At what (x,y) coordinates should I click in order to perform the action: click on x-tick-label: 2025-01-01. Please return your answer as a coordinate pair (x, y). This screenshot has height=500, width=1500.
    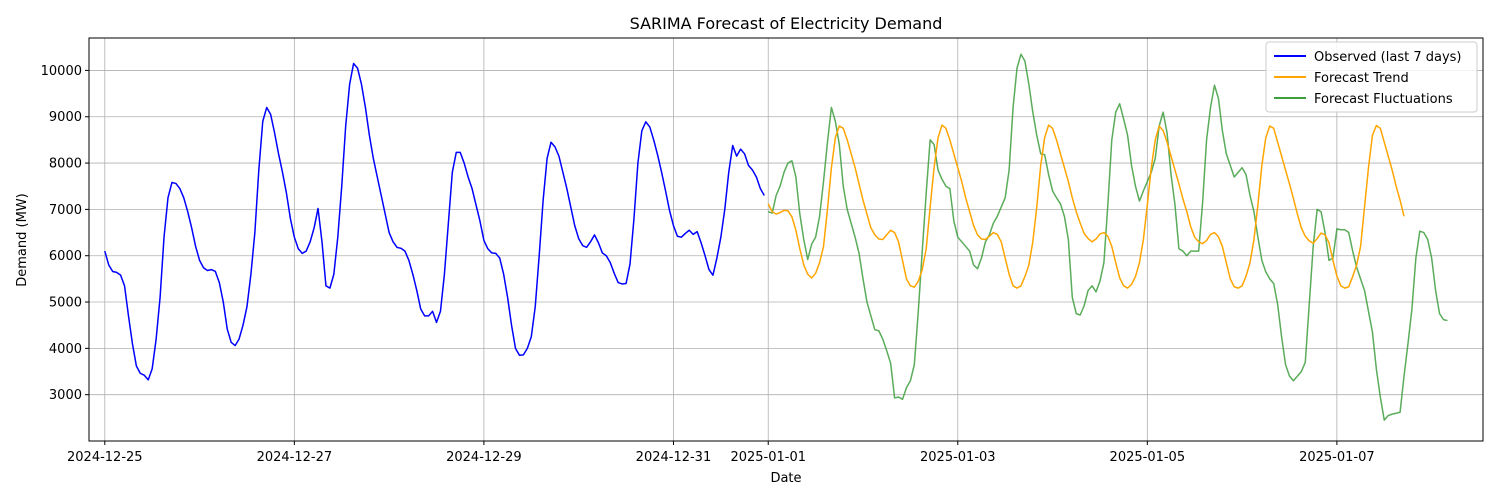
    Looking at the image, I should click on (768, 457).